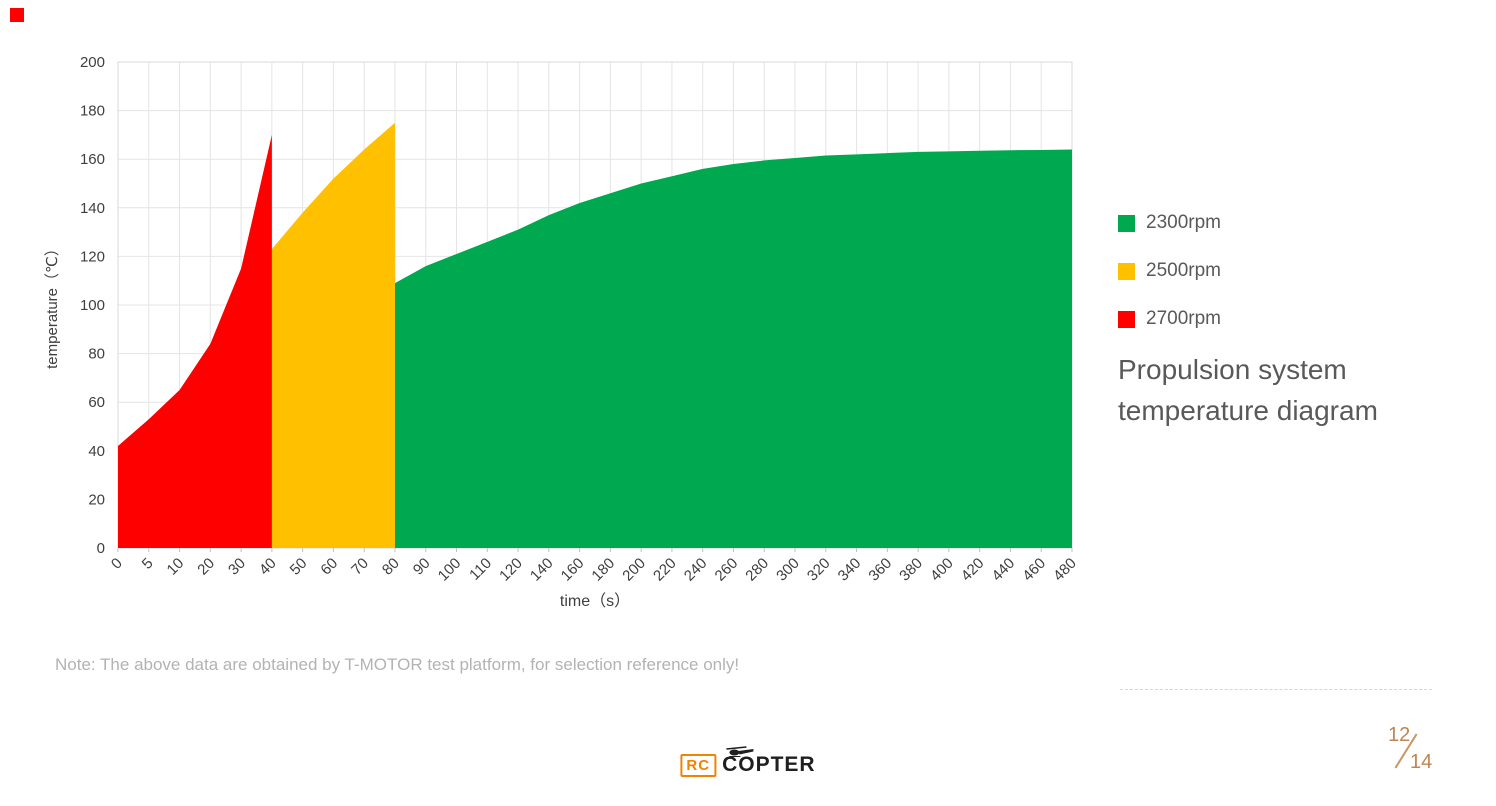 The image size is (1496, 806). What do you see at coordinates (911, 570) in the screenshot?
I see `x-tick-label: 380` at bounding box center [911, 570].